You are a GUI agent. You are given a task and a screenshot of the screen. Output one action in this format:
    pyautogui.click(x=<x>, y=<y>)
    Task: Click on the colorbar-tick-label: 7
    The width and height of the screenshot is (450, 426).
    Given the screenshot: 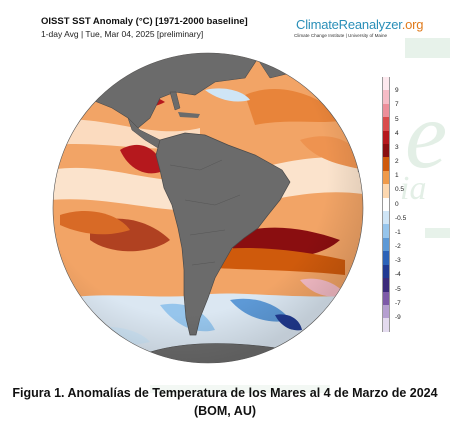 What is the action you would take?
    pyautogui.click(x=397, y=105)
    